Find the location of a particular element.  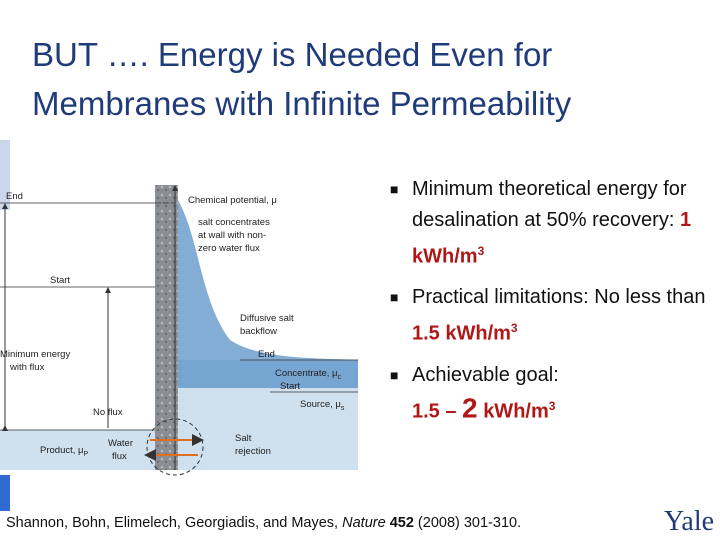

label: with flux is located at coordinates (27, 367).